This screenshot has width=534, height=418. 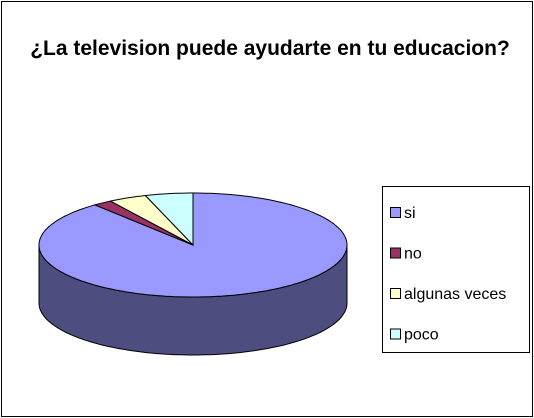 I want to click on legend: si no algunas veces poco, so click(x=456, y=269).